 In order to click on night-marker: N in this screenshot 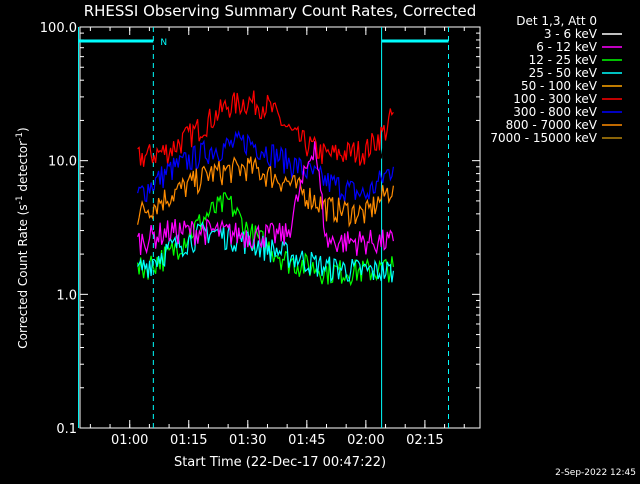, I will do `click(163, 43)`.